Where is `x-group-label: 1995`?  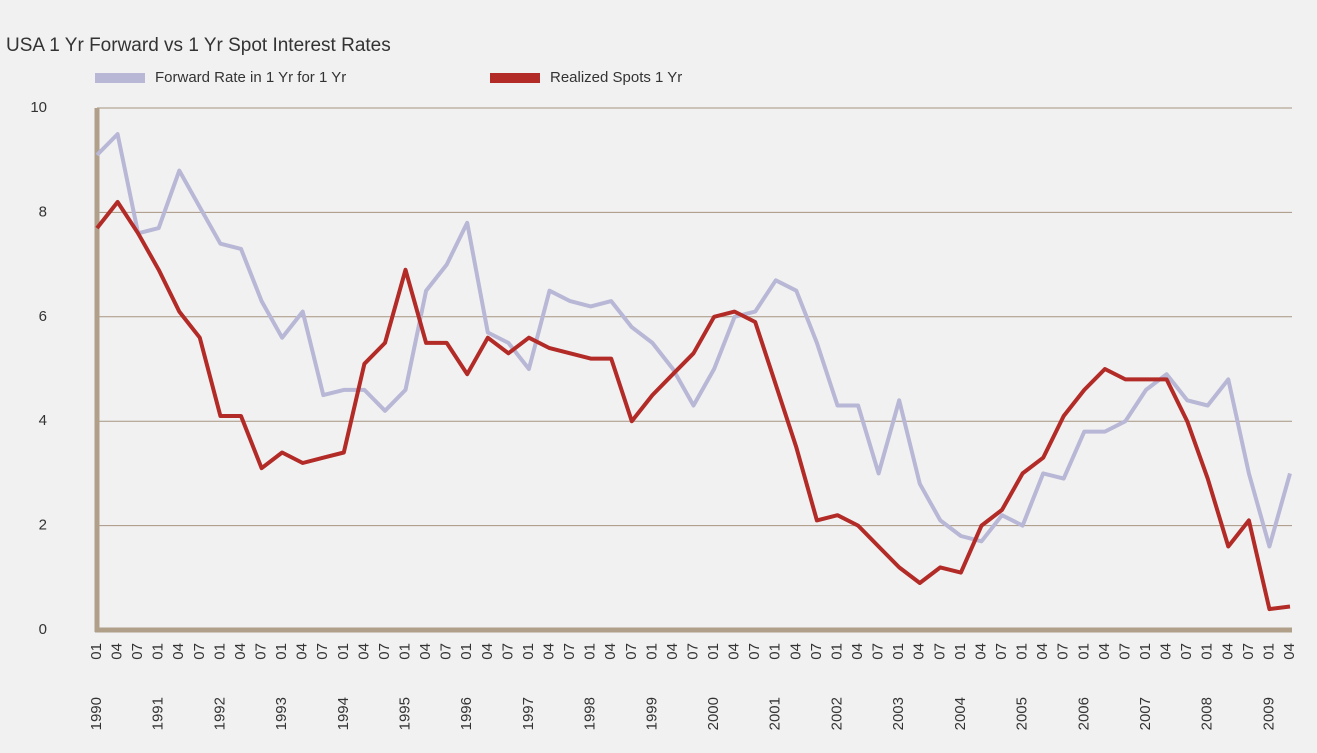
x-group-label: 1995 is located at coordinates (405, 713).